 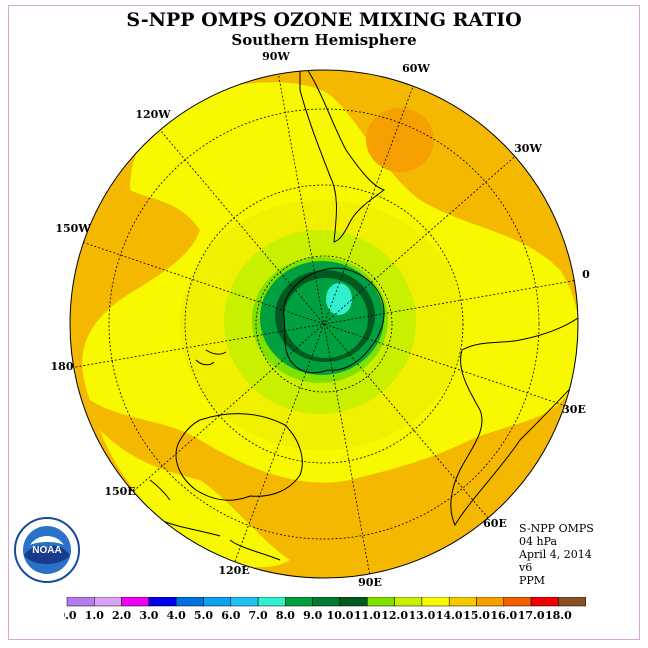 What do you see at coordinates (121, 615) in the screenshot?
I see `legend-tick-label: 2.0` at bounding box center [121, 615].